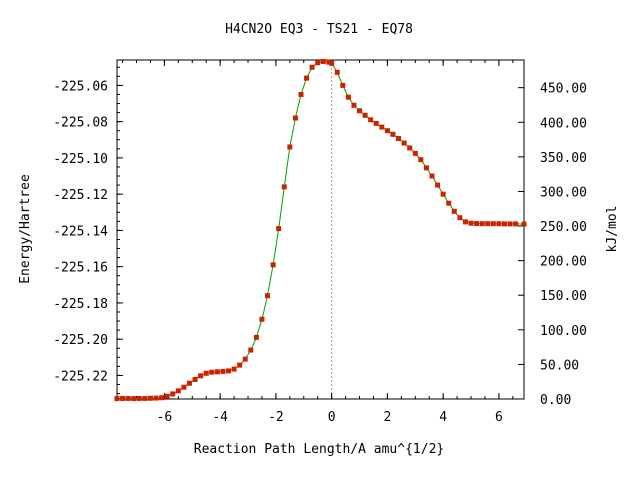 The image size is (640, 480). Describe the element at coordinates (220, 417) in the screenshot. I see `x-tick-label: -4` at that location.